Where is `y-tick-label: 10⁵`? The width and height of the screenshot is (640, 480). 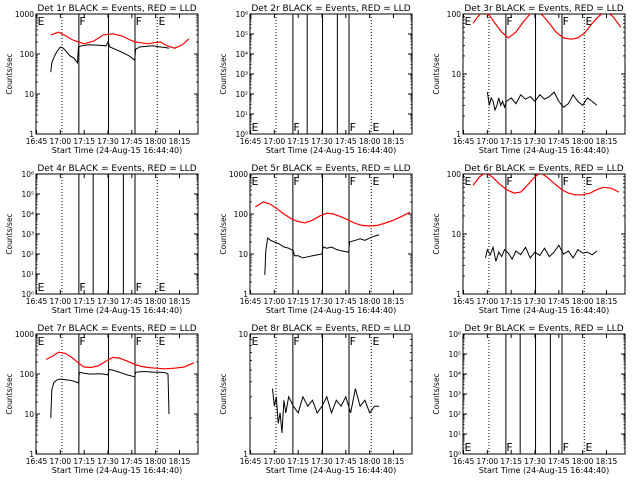 y-tick-label: 10⁵ is located at coordinates (454, 354).